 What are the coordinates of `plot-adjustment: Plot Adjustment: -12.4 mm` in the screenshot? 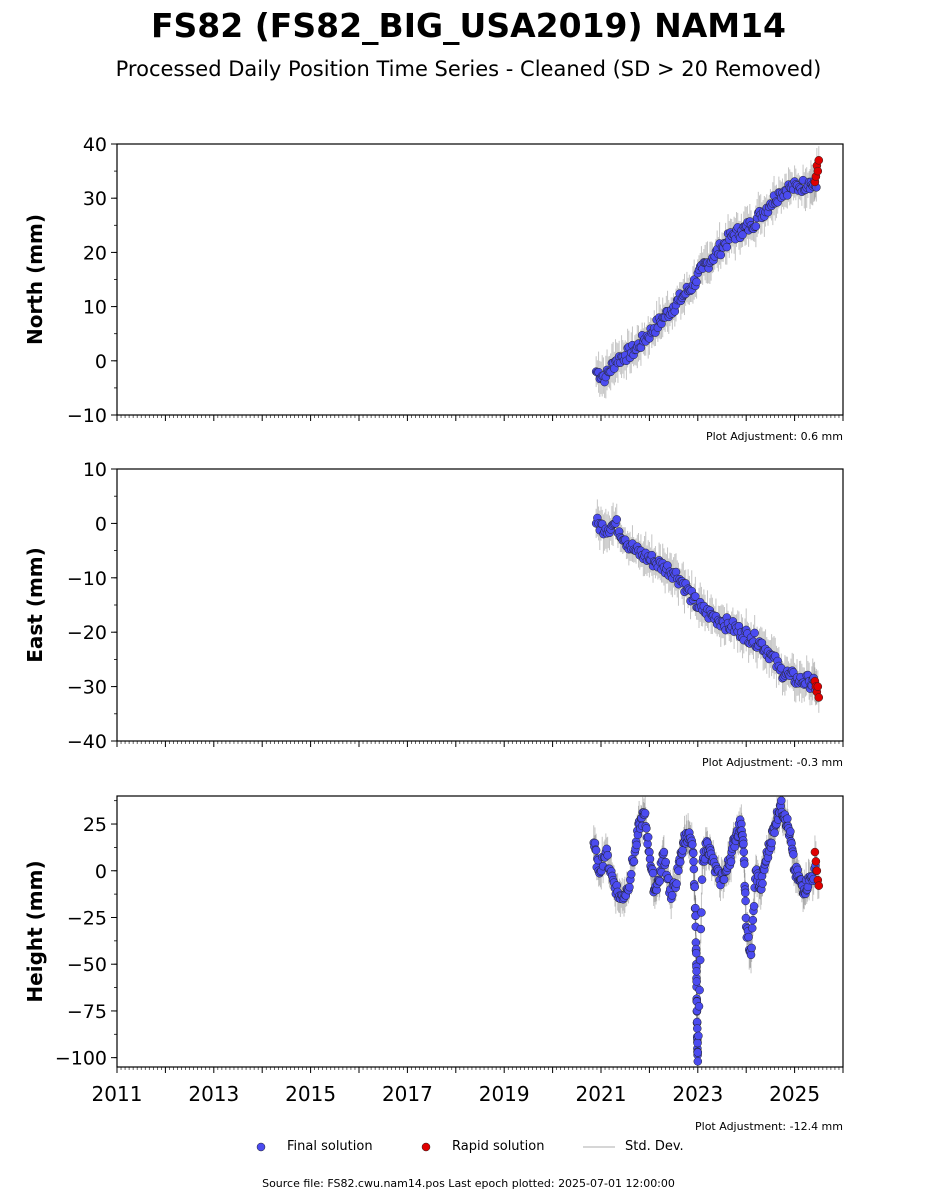 It's located at (769, 1126).